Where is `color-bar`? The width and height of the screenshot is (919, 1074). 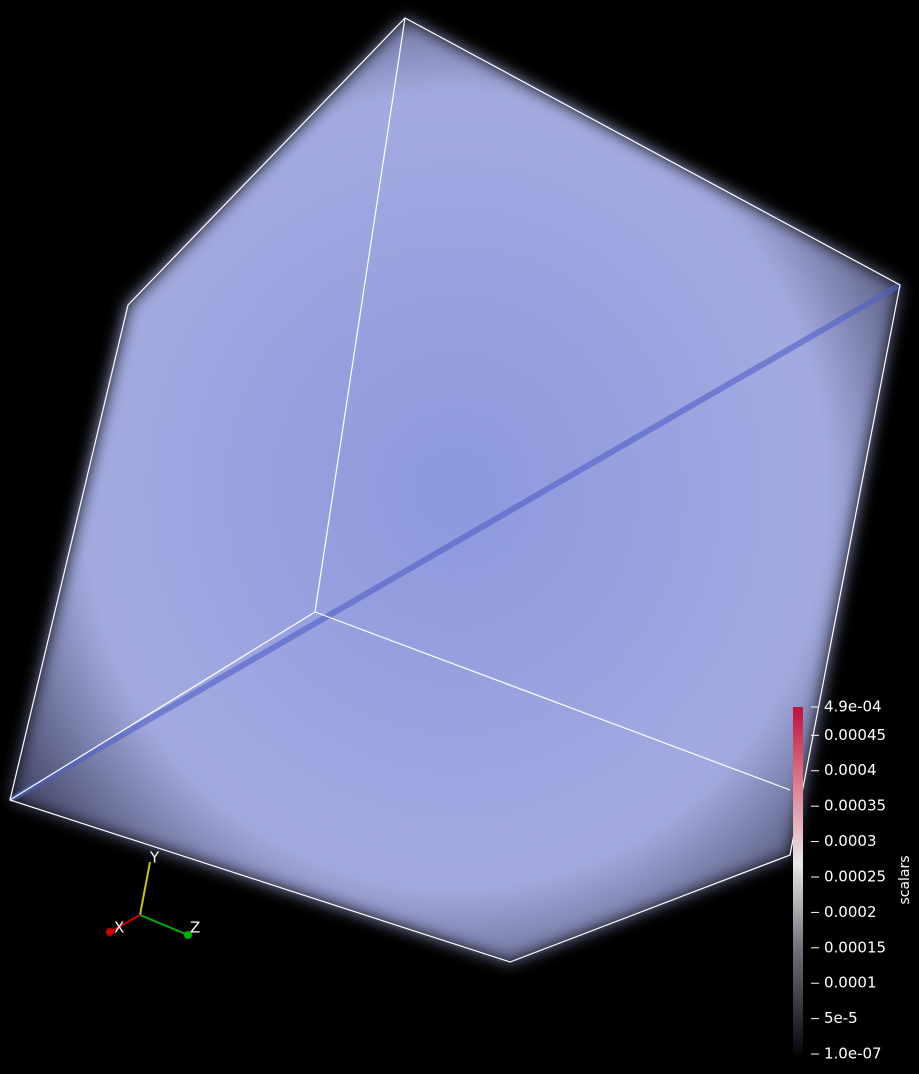 color-bar is located at coordinates (798, 880).